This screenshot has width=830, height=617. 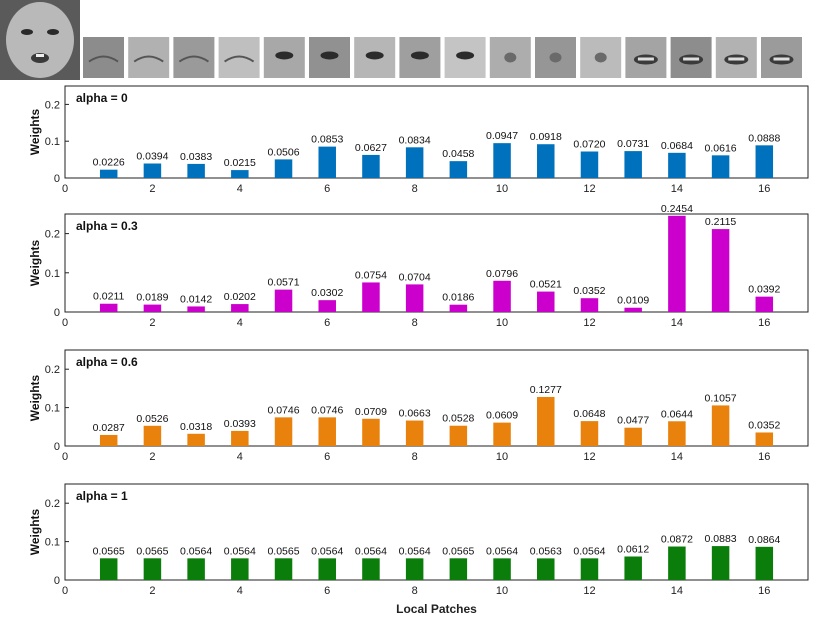 I want to click on data-label-10: 0.0609, so click(x=502, y=416).